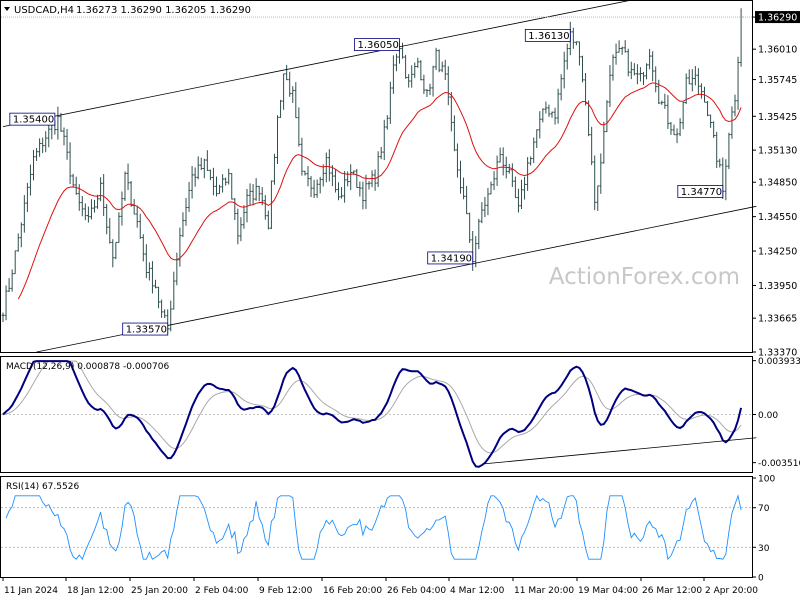 Image resolution: width=800 pixels, height=600 pixels. Describe the element at coordinates (159, 591) in the screenshot. I see `time-axis-label: 25 Jan 20:00` at that location.